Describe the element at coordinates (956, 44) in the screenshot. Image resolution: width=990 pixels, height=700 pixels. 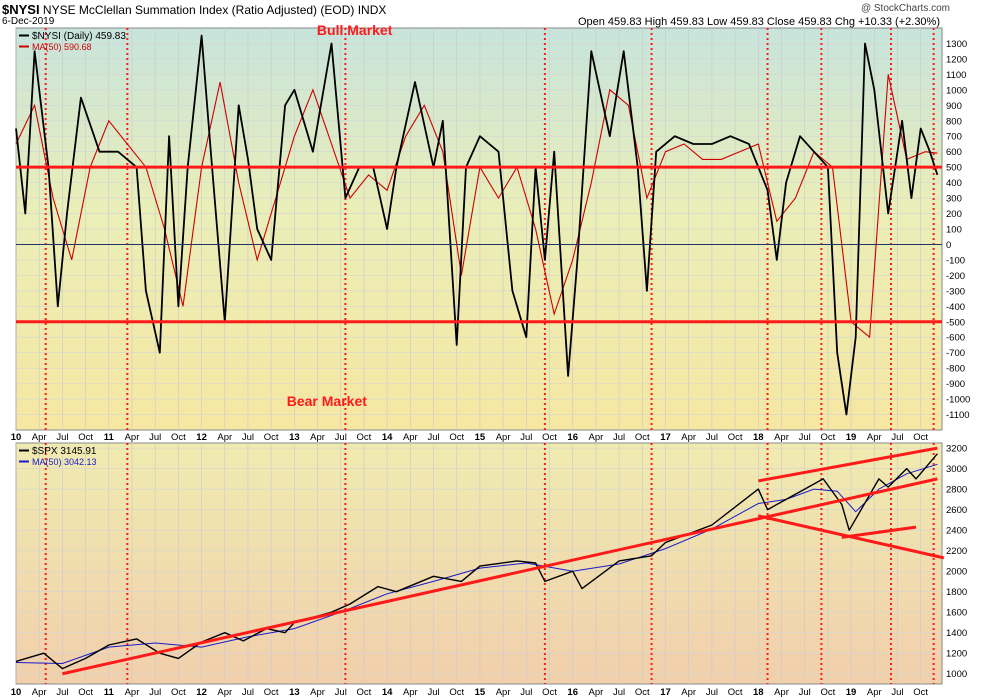
I see `nysi-y-tick-label: 1300` at that location.